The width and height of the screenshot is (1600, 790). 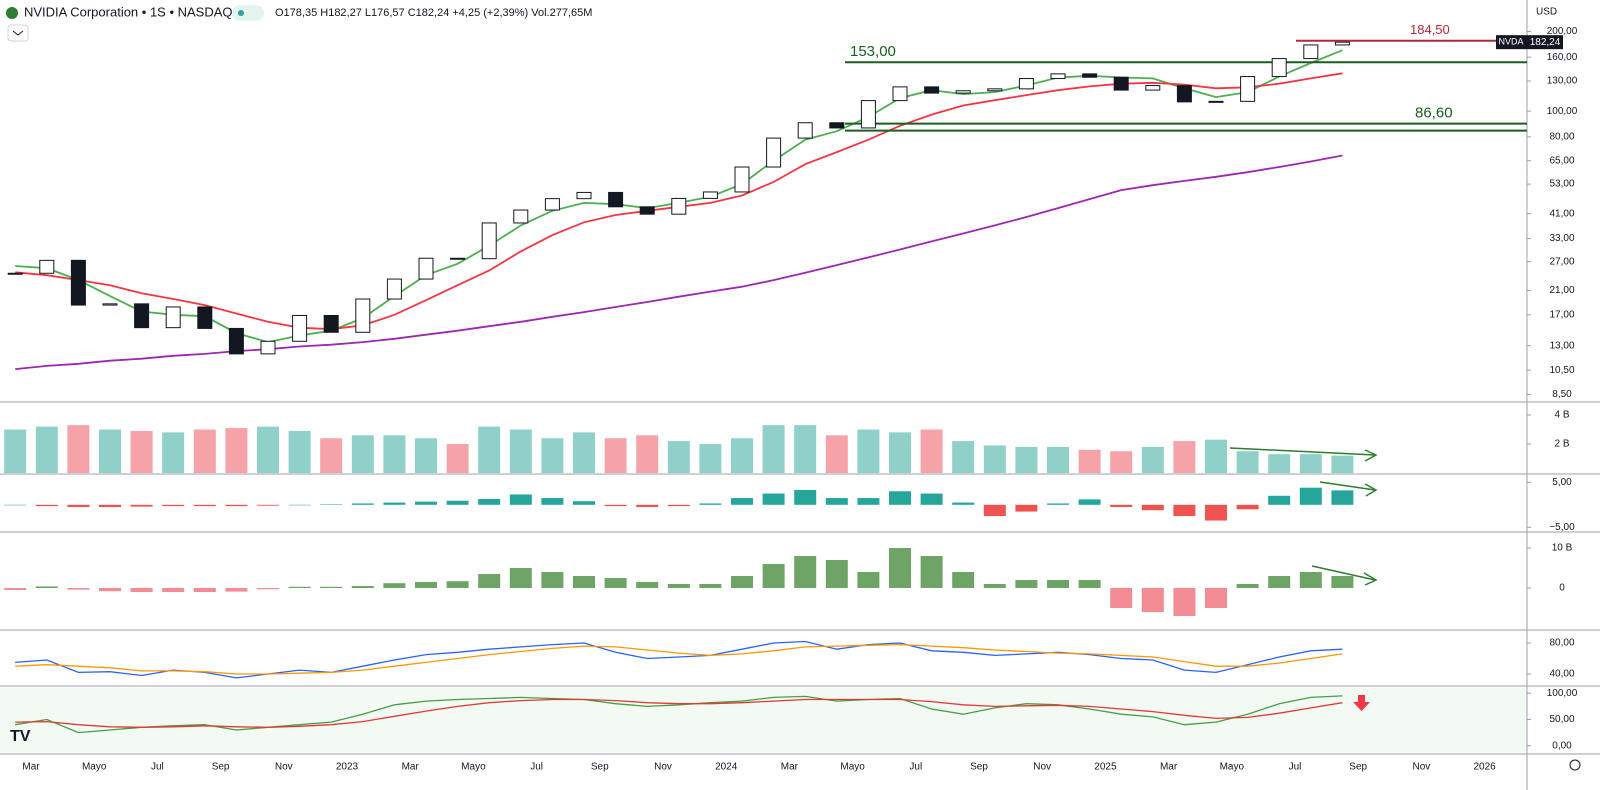 What do you see at coordinates (18, 33) in the screenshot?
I see `collapse-button` at bounding box center [18, 33].